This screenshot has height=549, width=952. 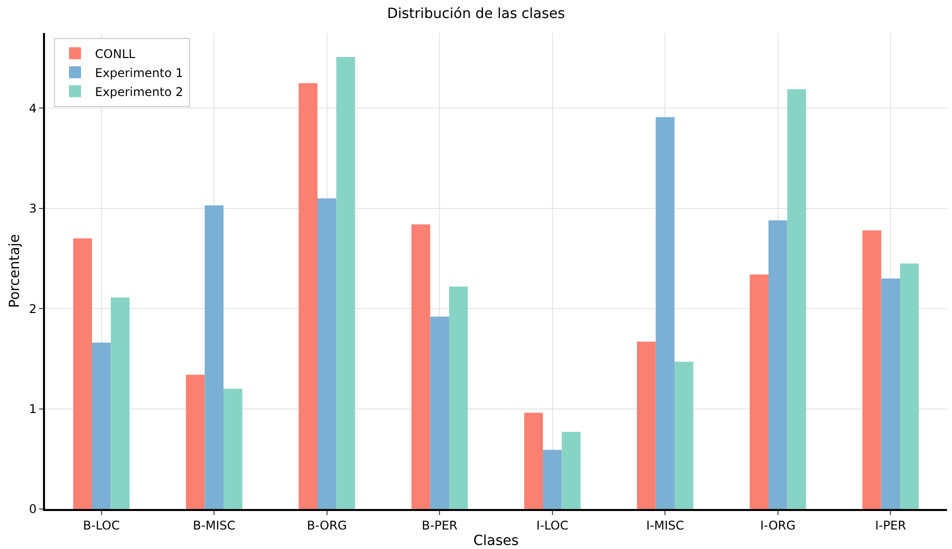 What do you see at coordinates (15, 271) in the screenshot?
I see `y-axis-title: Porcentaje` at bounding box center [15, 271].